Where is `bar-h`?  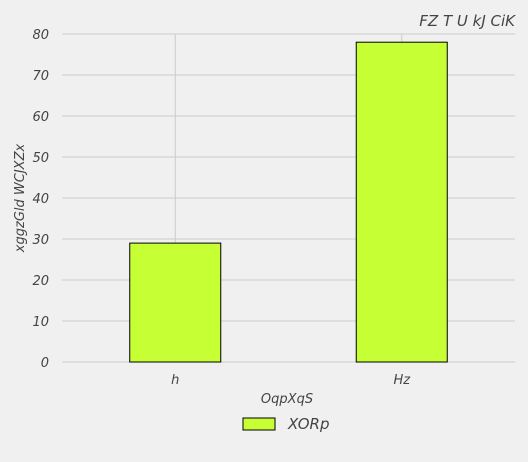 bar-h is located at coordinates (175, 302).